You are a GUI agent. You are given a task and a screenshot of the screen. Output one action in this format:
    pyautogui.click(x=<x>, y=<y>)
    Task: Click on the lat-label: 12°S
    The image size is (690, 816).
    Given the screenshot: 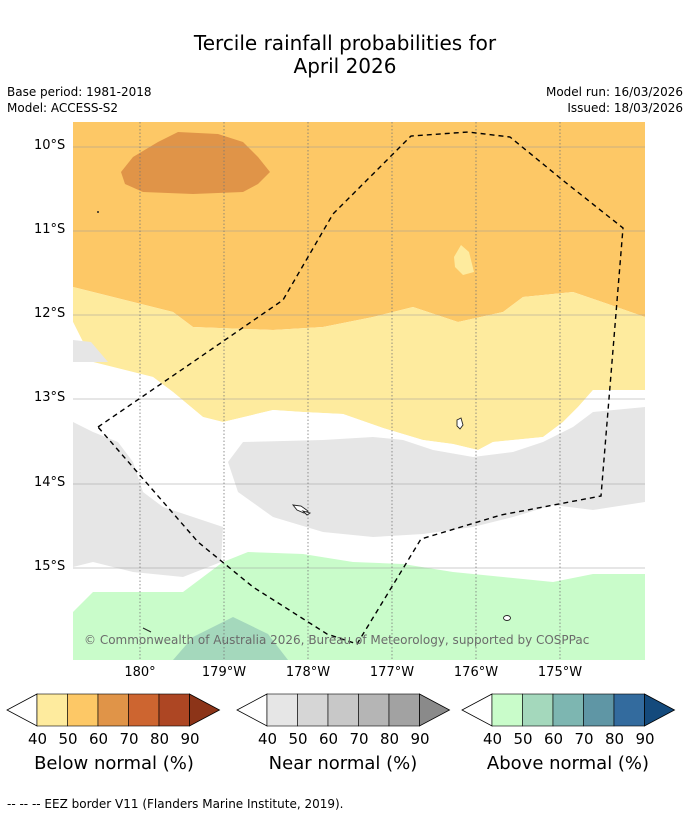 What is the action you would take?
    pyautogui.click(x=50, y=313)
    